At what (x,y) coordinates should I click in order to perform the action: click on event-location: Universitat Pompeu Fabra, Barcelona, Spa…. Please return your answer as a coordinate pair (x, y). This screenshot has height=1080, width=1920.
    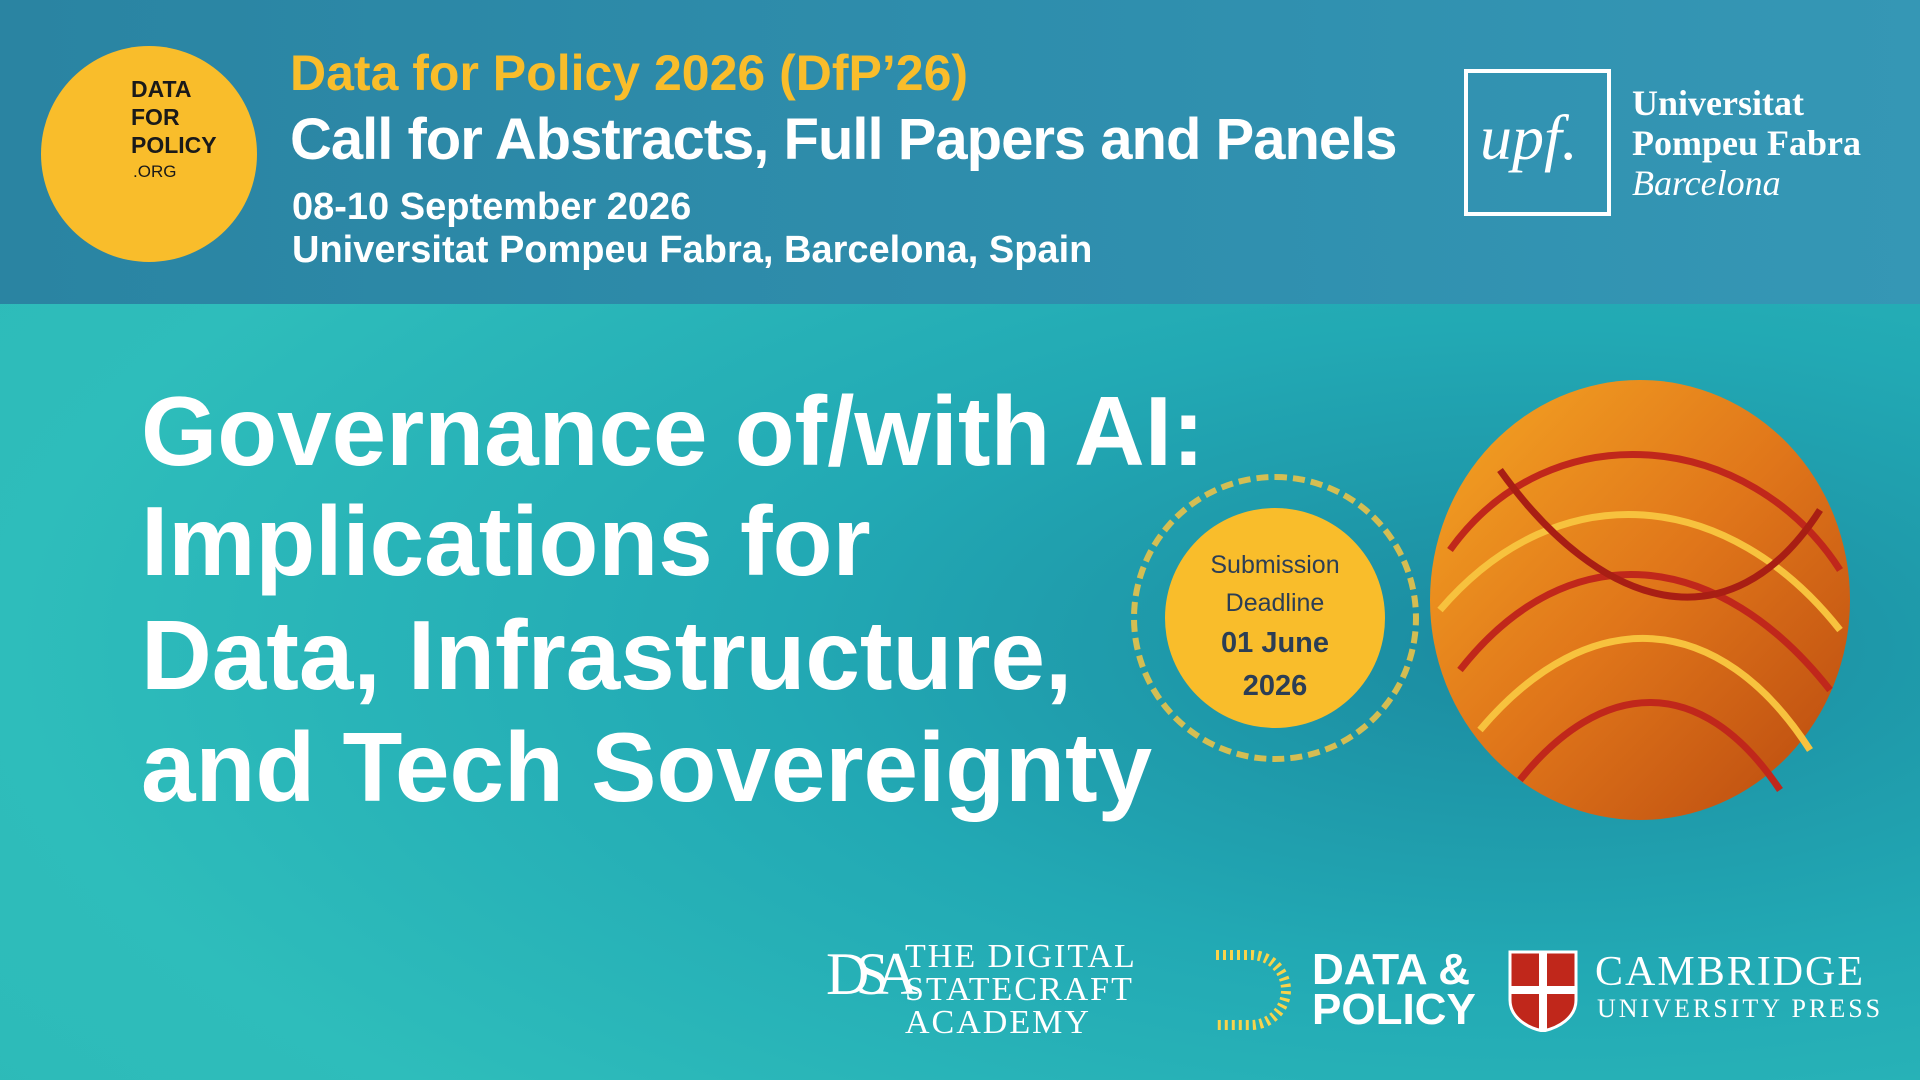
    Looking at the image, I should click on (692, 250).